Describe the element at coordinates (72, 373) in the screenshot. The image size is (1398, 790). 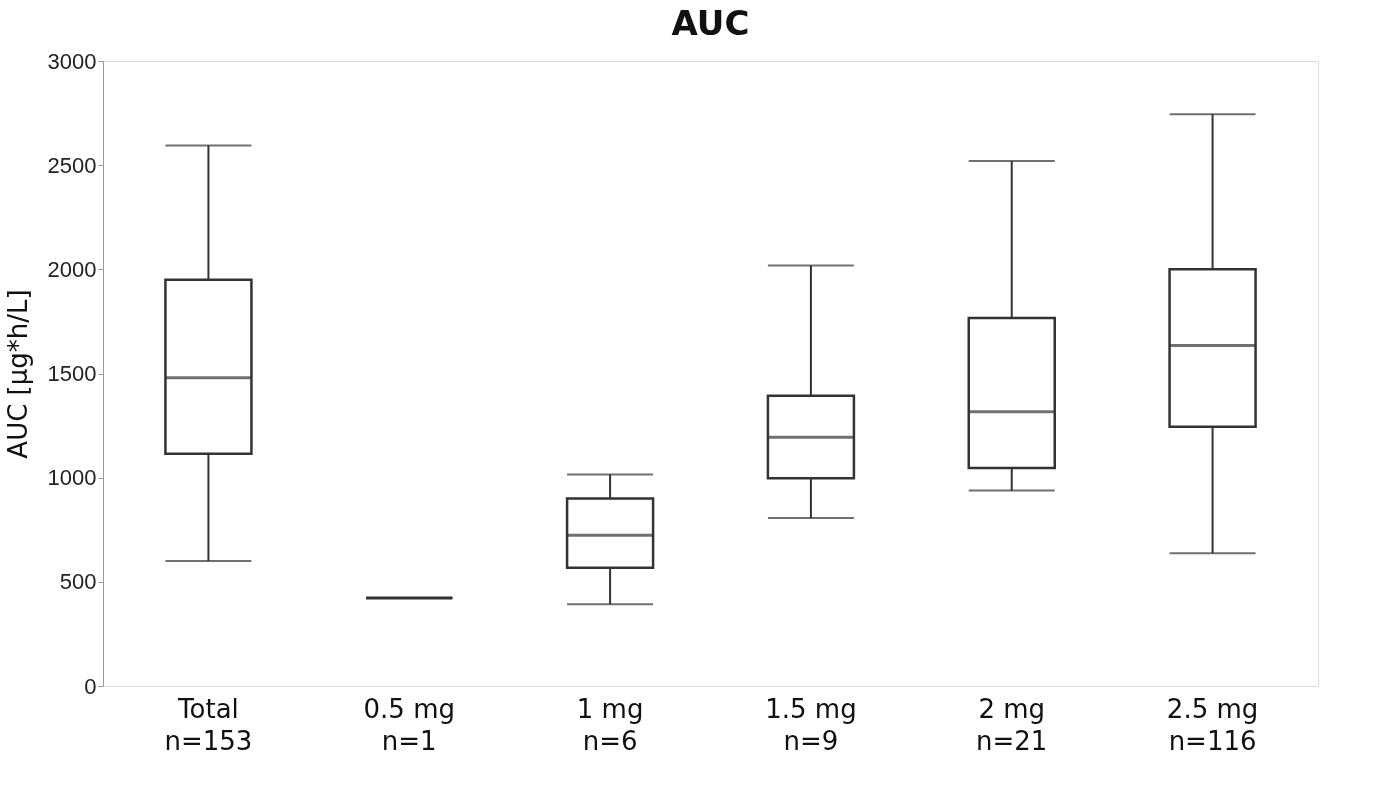
I see `y-tick-label: 1500` at that location.